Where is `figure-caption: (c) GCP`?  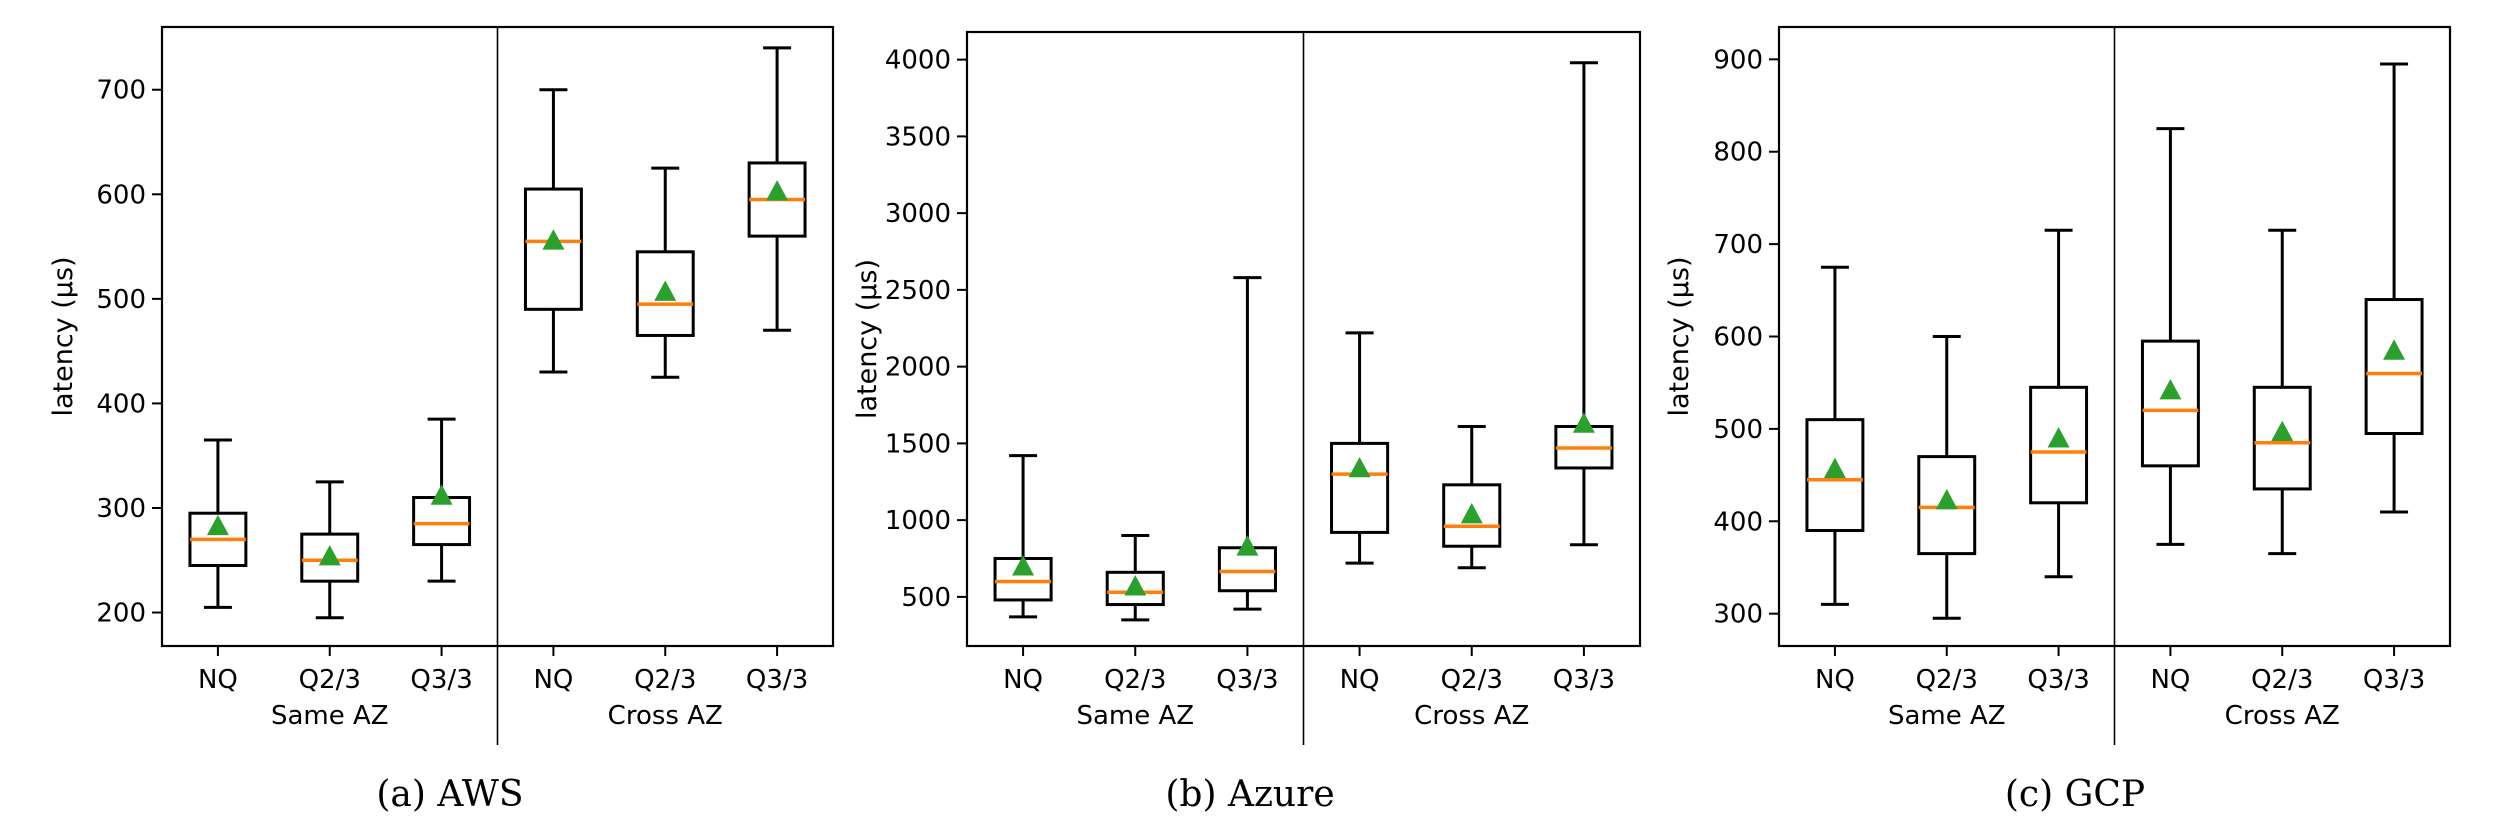
figure-caption: (c) GCP is located at coordinates (2075, 794).